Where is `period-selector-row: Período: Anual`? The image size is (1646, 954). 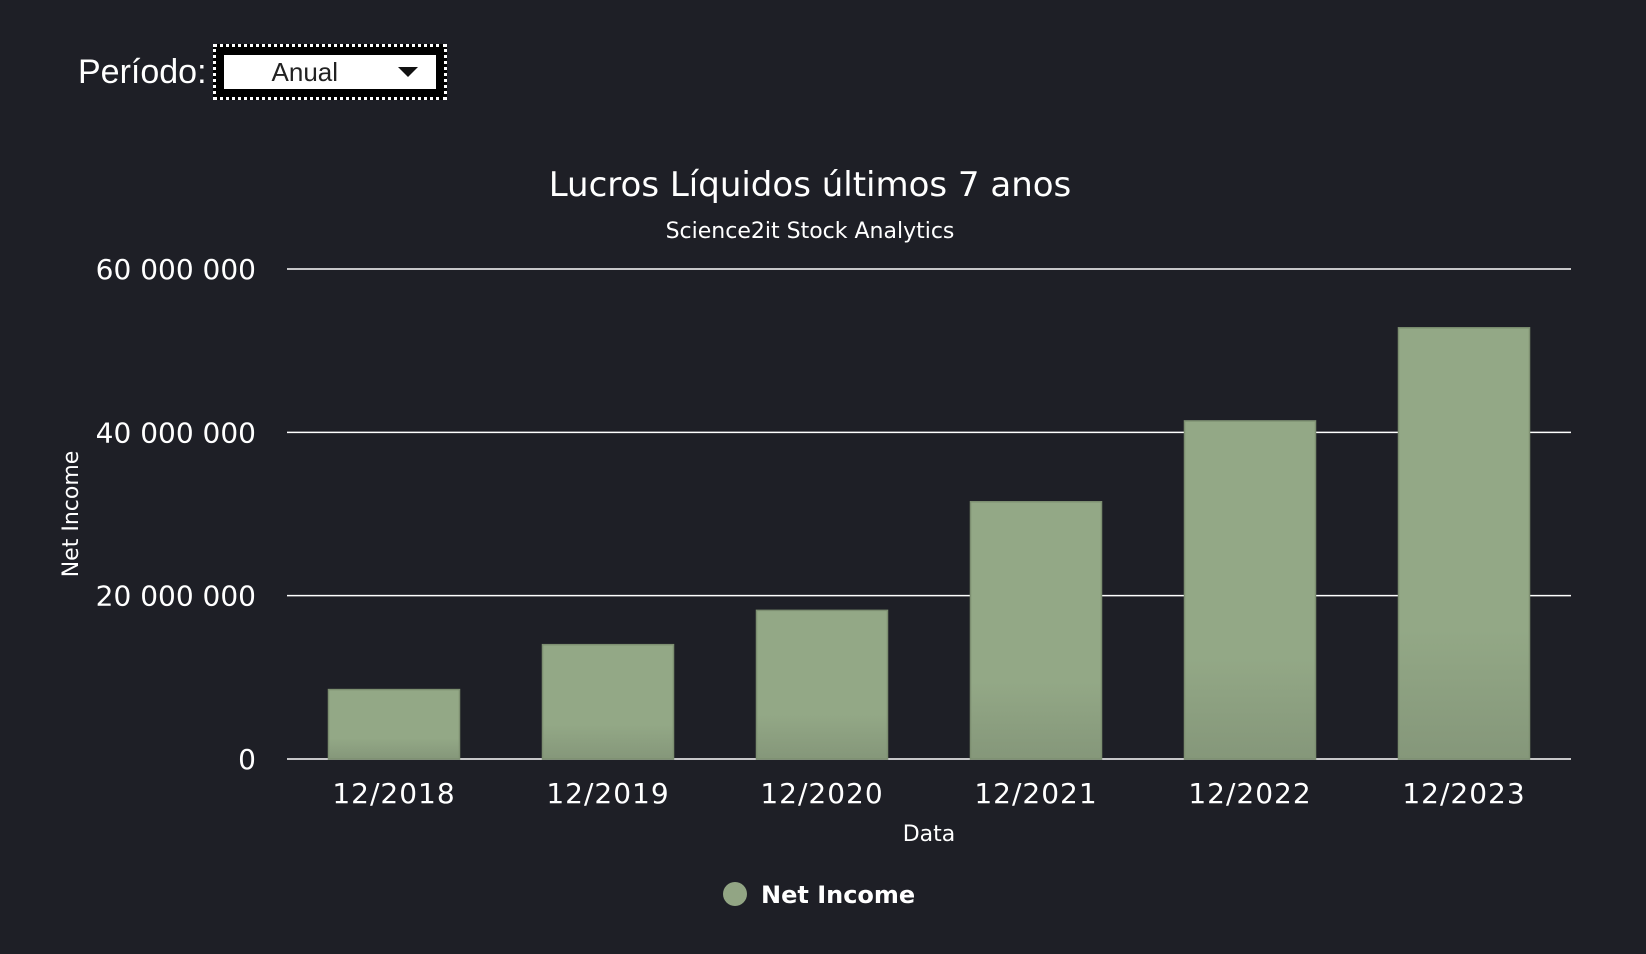
period-selector-row: Período: Anual is located at coordinates (262, 72).